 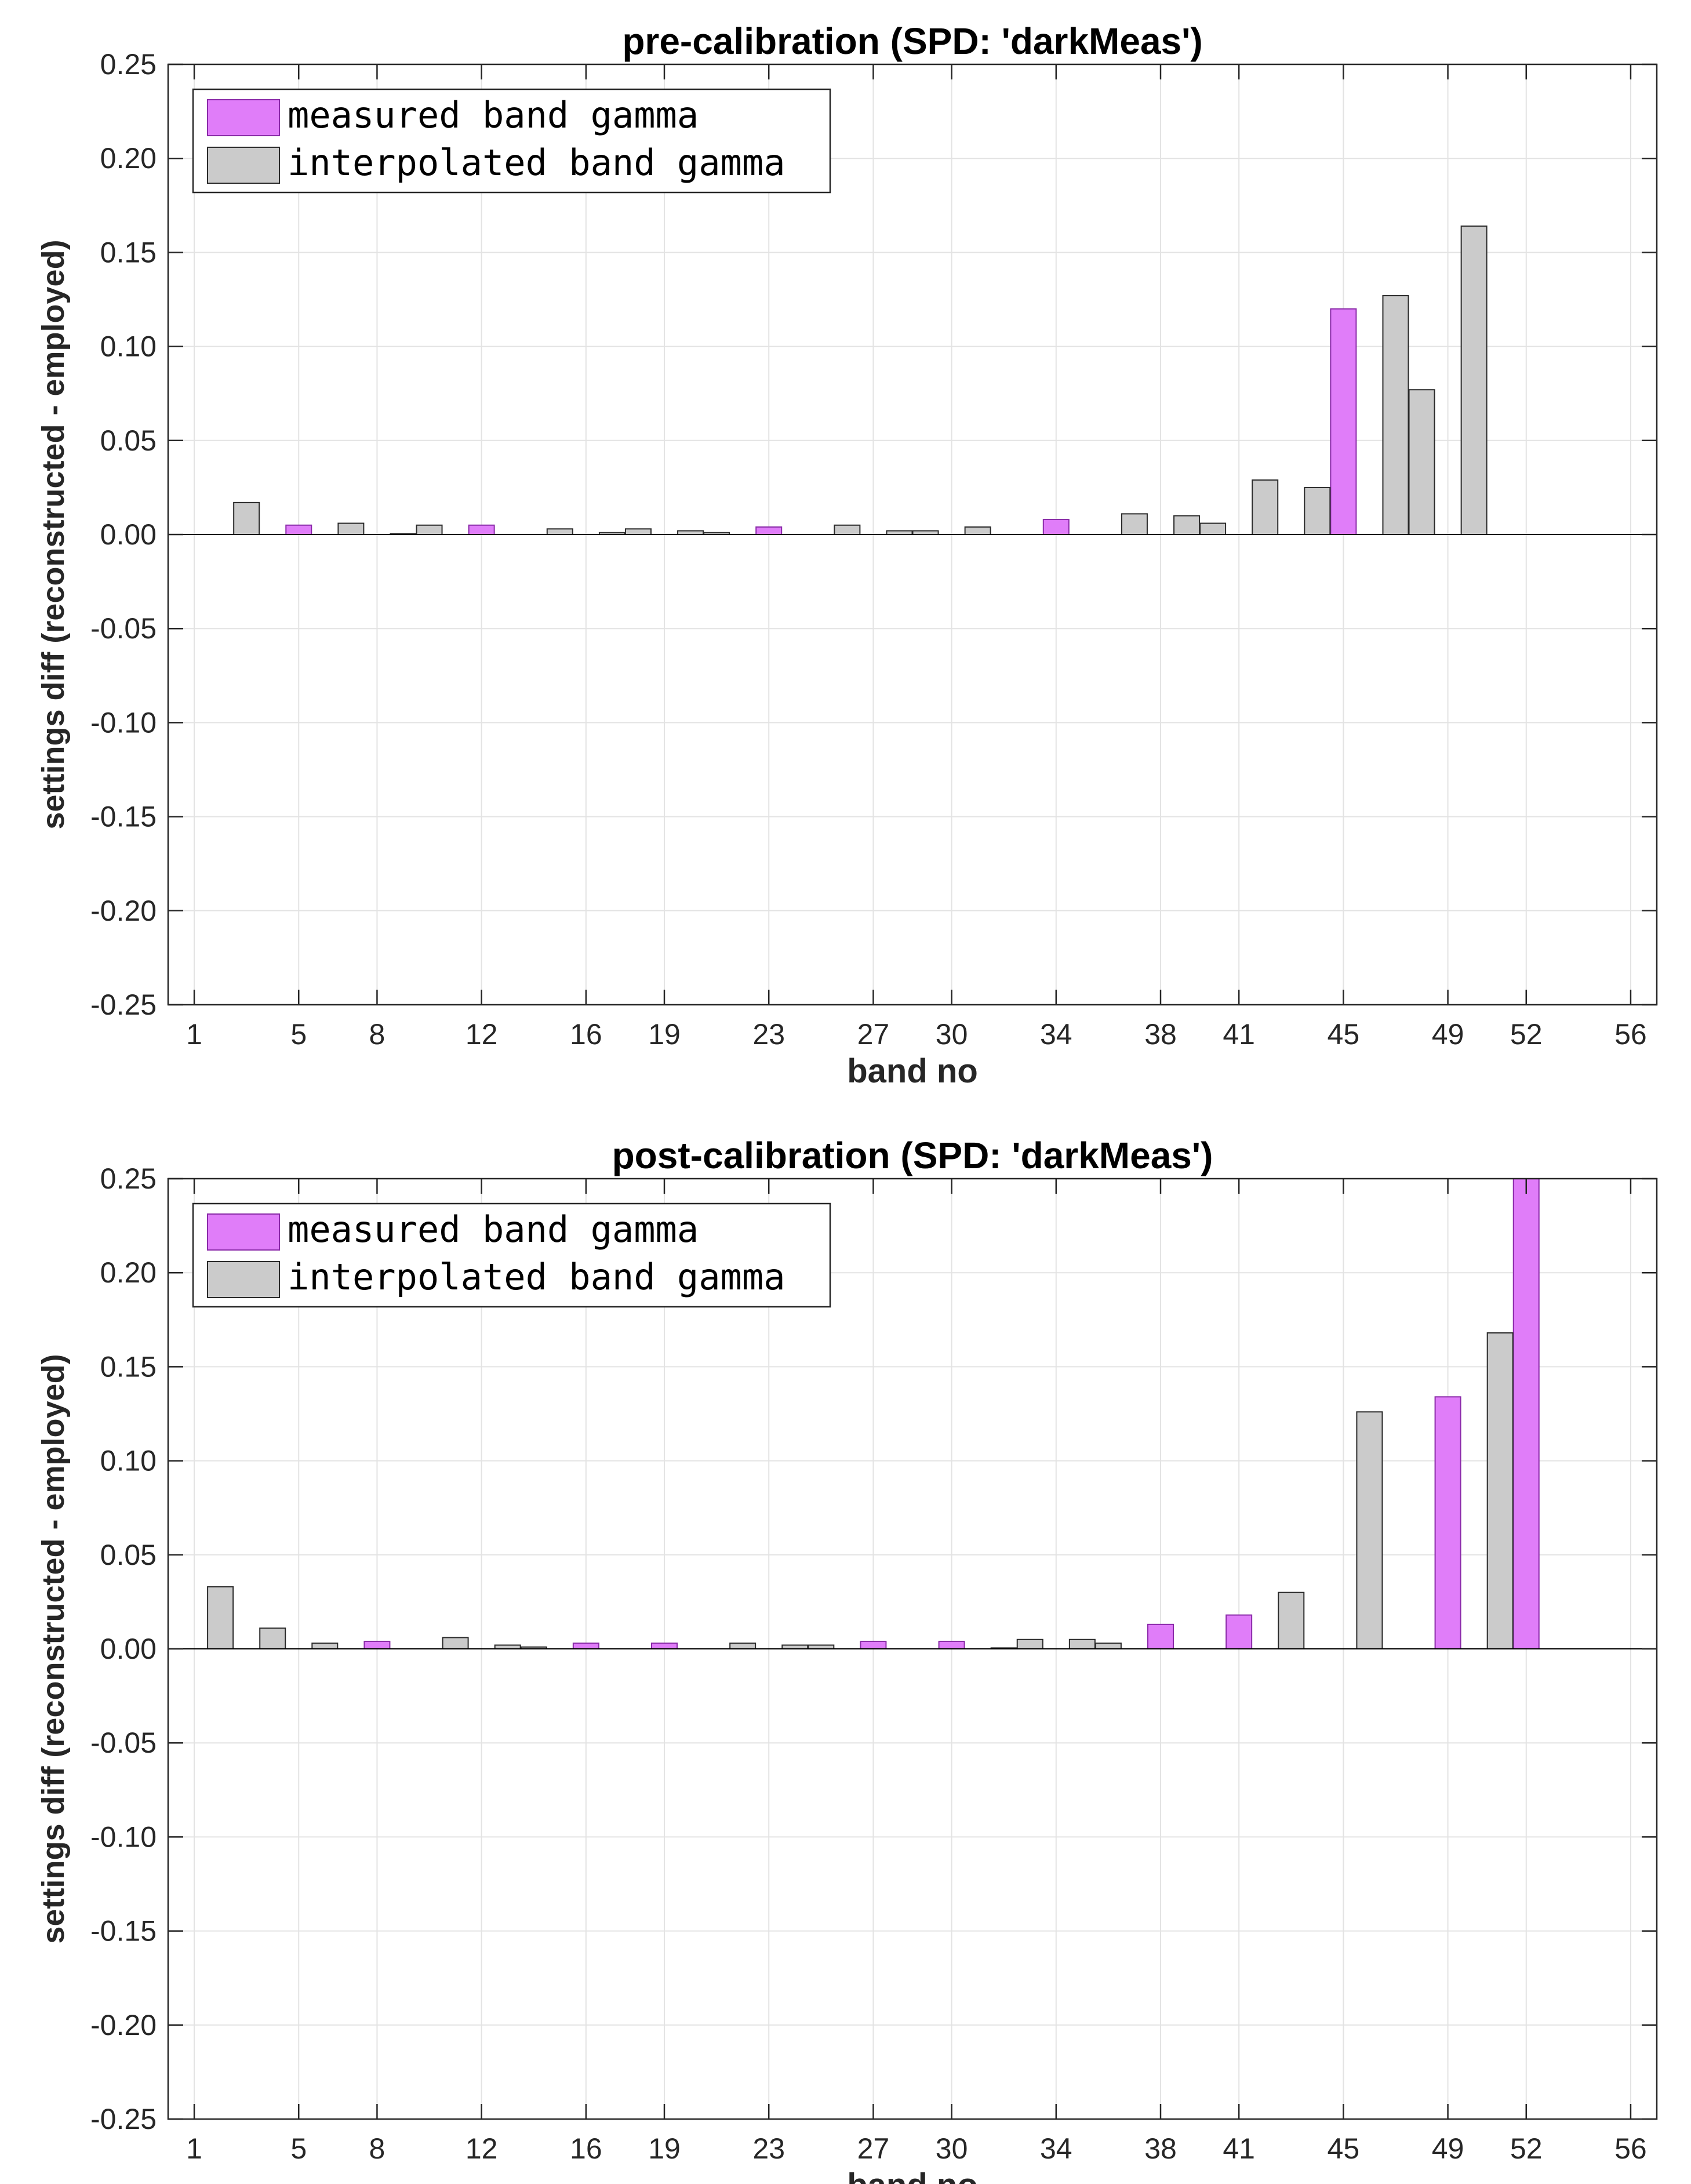 What do you see at coordinates (128, 158) in the screenshot?
I see `y-tick-label: 0.20` at bounding box center [128, 158].